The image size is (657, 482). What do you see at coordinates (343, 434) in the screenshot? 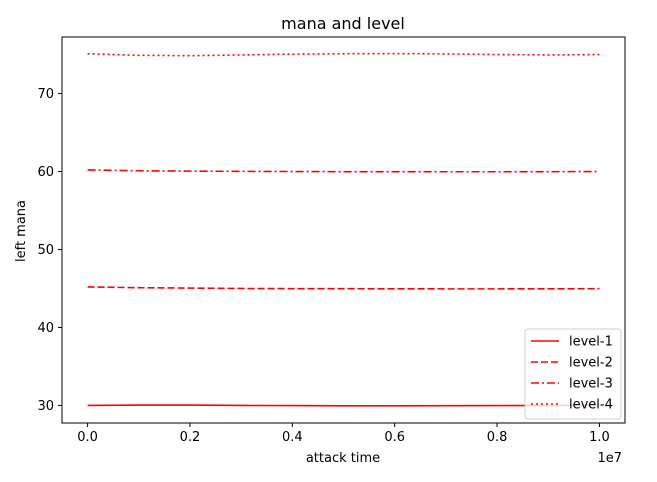
I see `x-ticks: 0.0 0.2 0.4 0.6 0.8 1.0` at bounding box center [343, 434].